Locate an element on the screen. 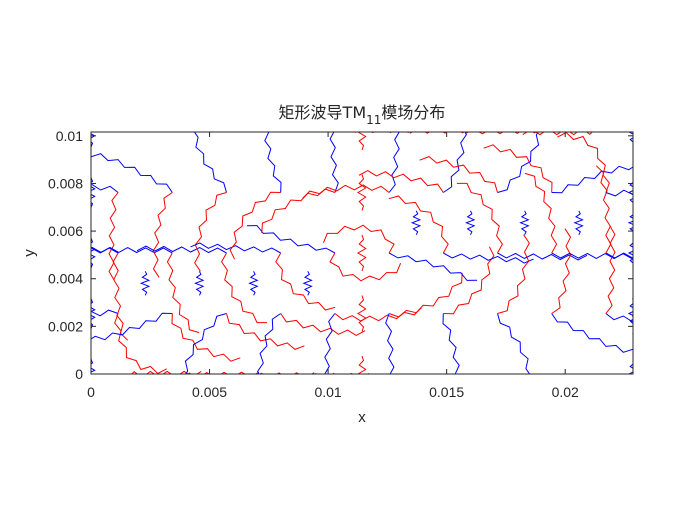  title-prefix: 矩形波导TM is located at coordinates (323, 112).